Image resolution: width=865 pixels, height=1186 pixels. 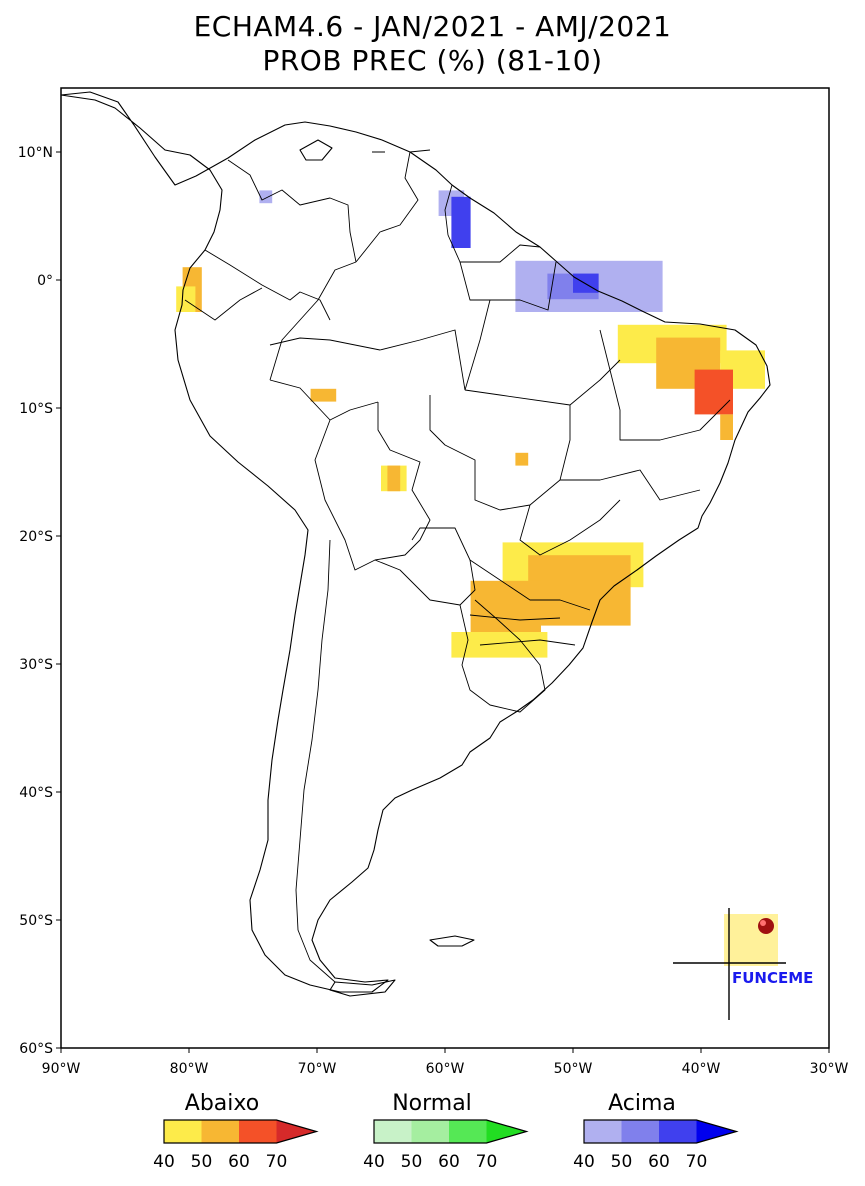 I want to click on chile-argentina-border, so click(x=315, y=761).